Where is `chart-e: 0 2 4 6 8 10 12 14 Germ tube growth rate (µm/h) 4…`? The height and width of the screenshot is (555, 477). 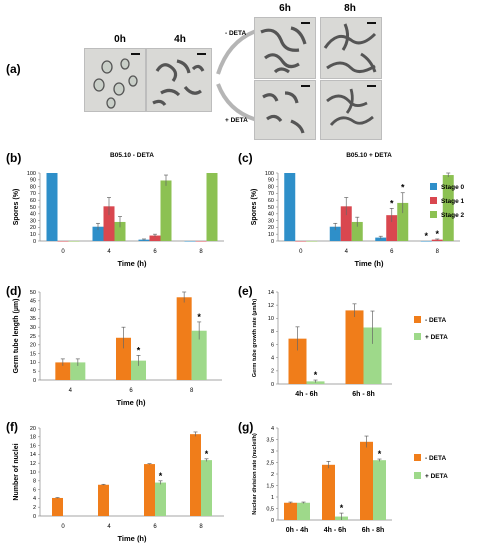
chart-e: 0 2 4 6 8 10 12 14 Germ tube growth rate (µm/h) 4… is located at coordinates (350, 344).